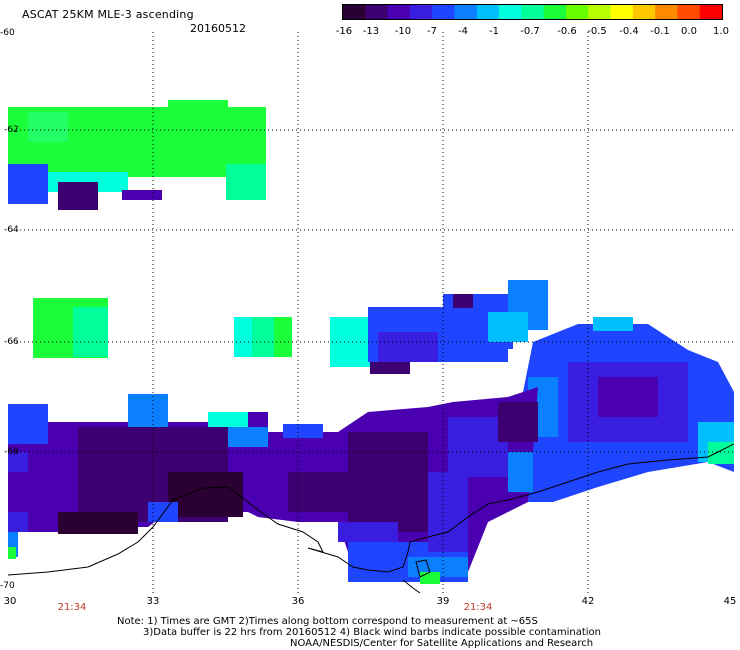 The height and width of the screenshot is (650, 740). I want to click on swath-right-upper, so click(439, 327).